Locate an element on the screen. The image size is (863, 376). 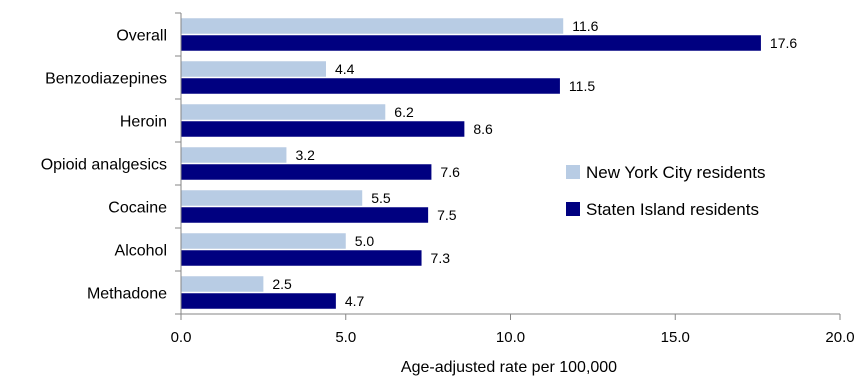
data-label-staten-island-3: 7.6 is located at coordinates (450, 172).